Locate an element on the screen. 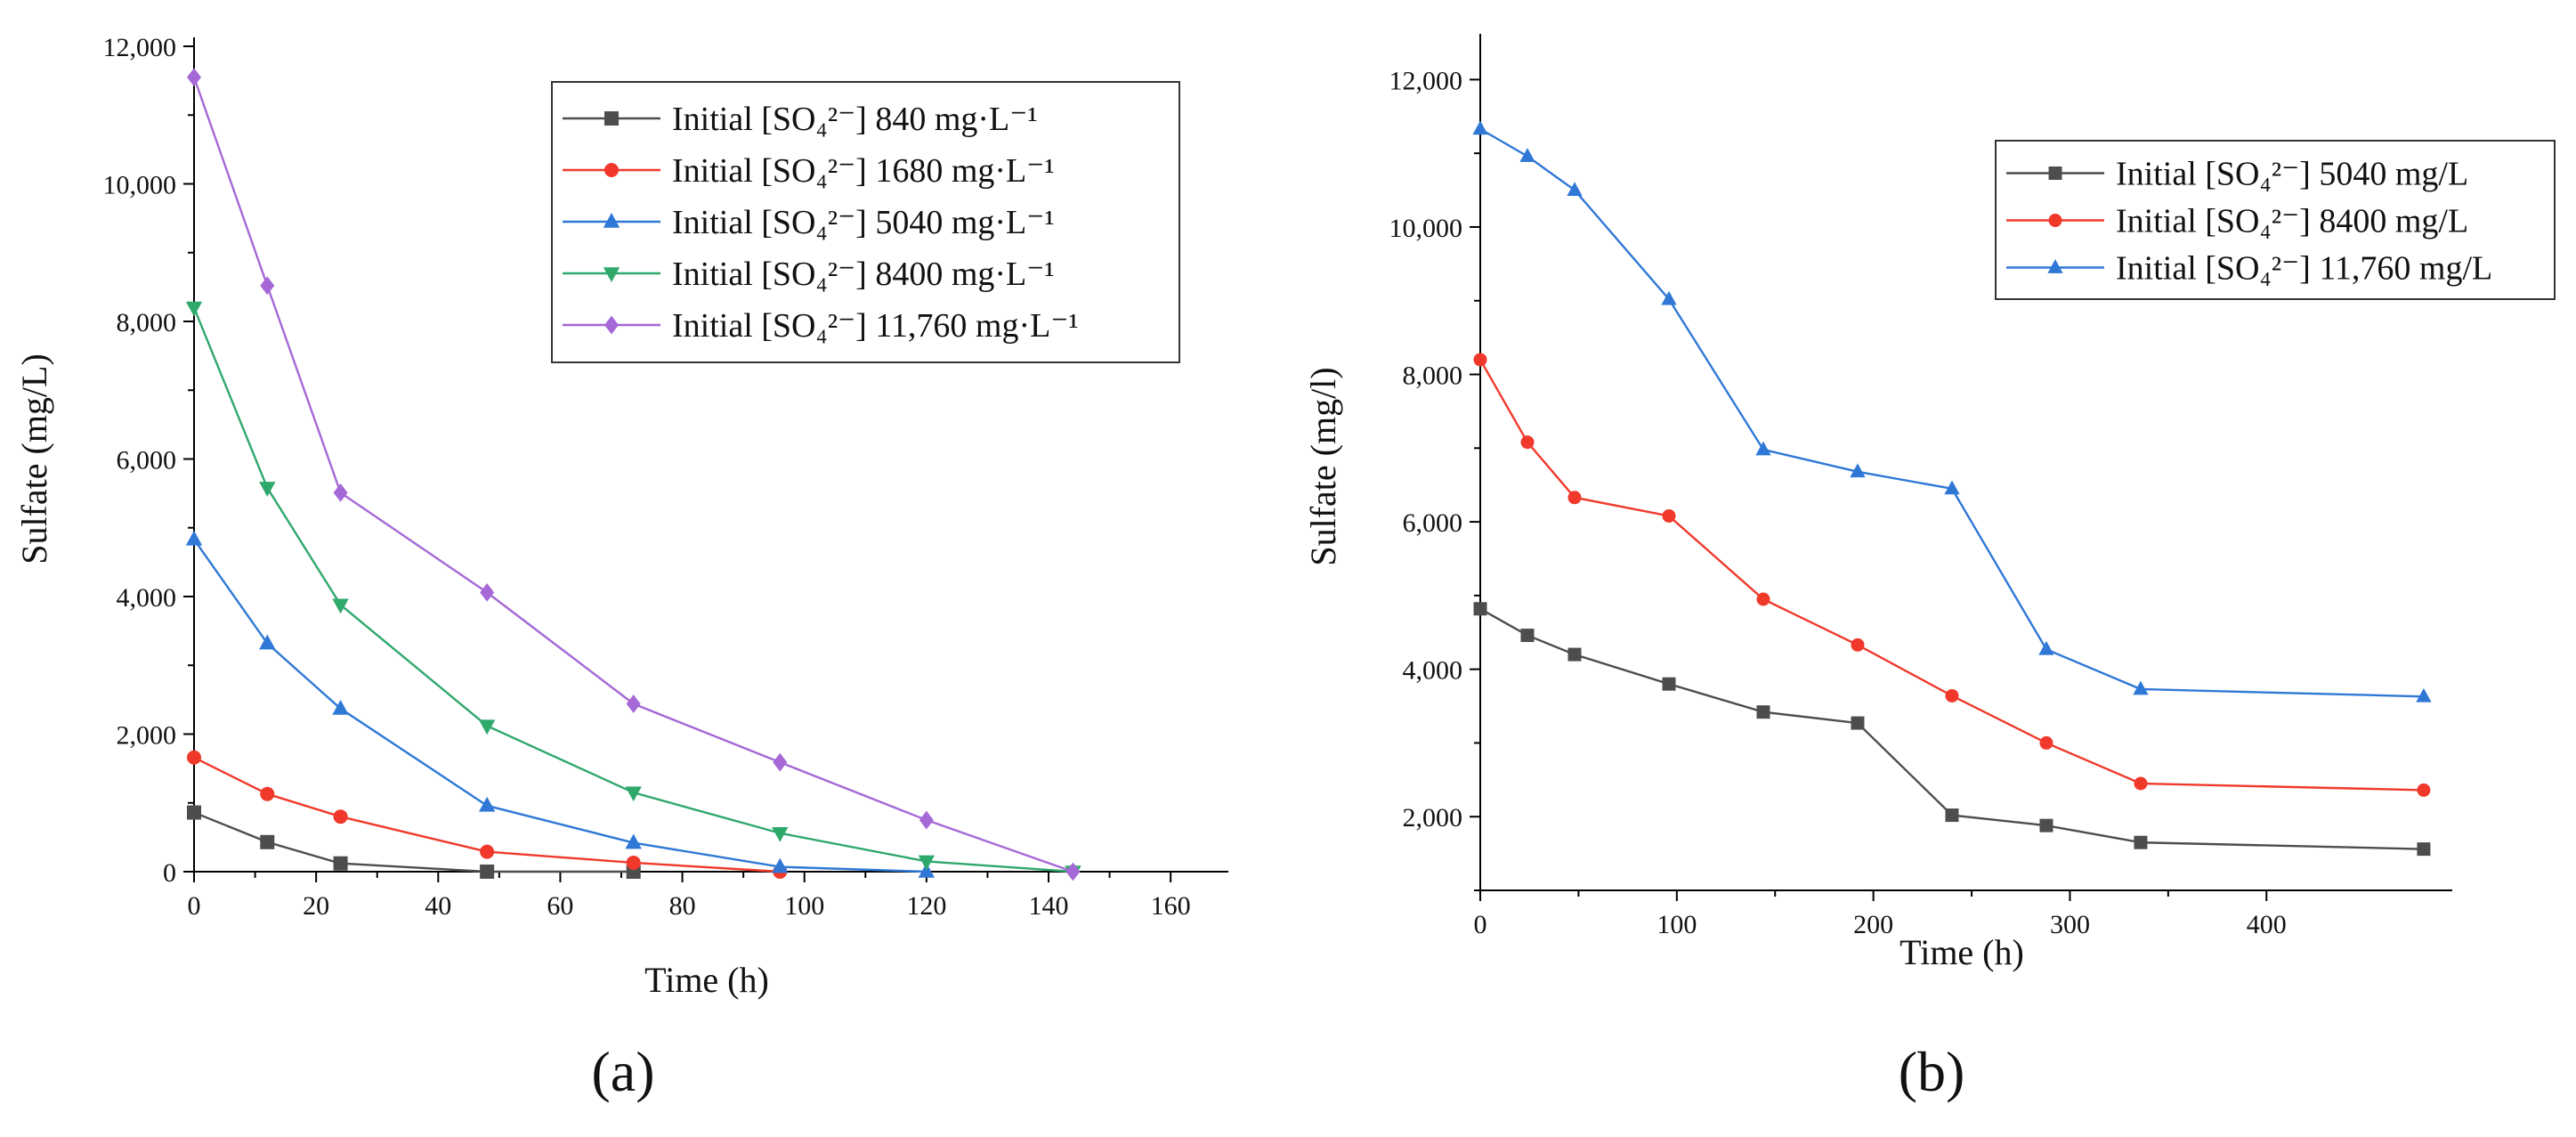 The image size is (2576, 1137). x-axis-label: Time (h) is located at coordinates (707, 980).